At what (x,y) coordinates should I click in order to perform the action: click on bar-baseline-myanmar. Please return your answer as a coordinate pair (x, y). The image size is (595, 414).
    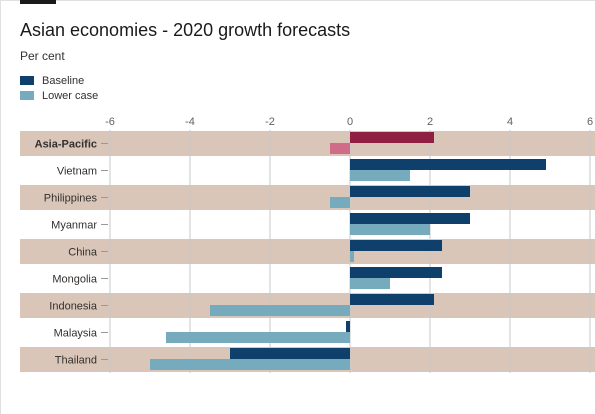
    Looking at the image, I should click on (410, 218).